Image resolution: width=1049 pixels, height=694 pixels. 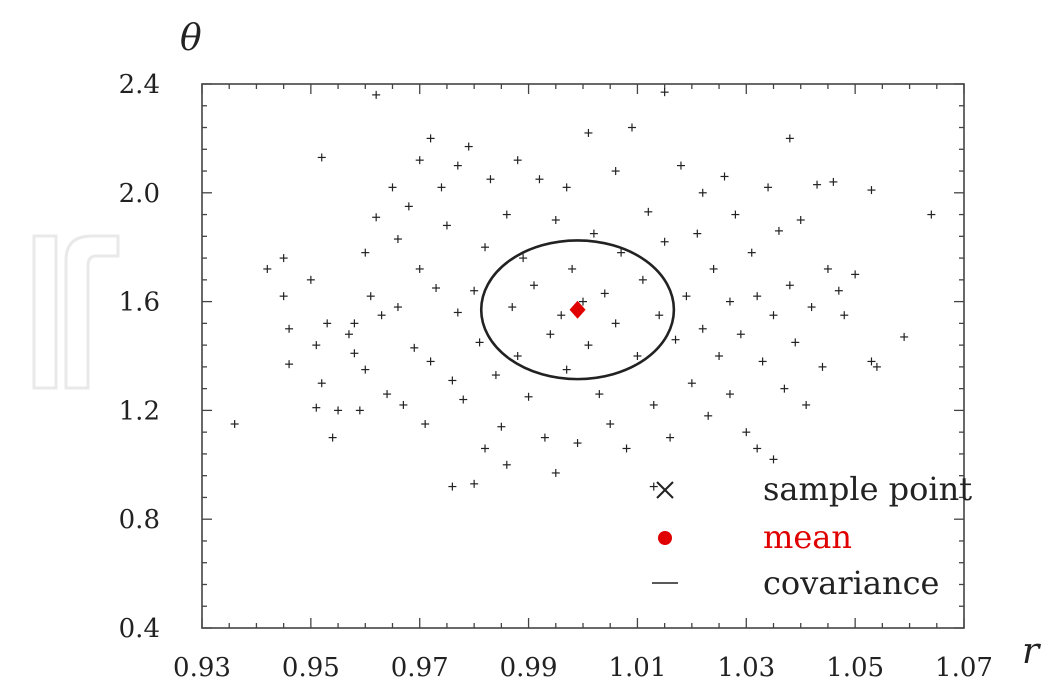 I want to click on mean-marker-group, so click(x=577, y=309).